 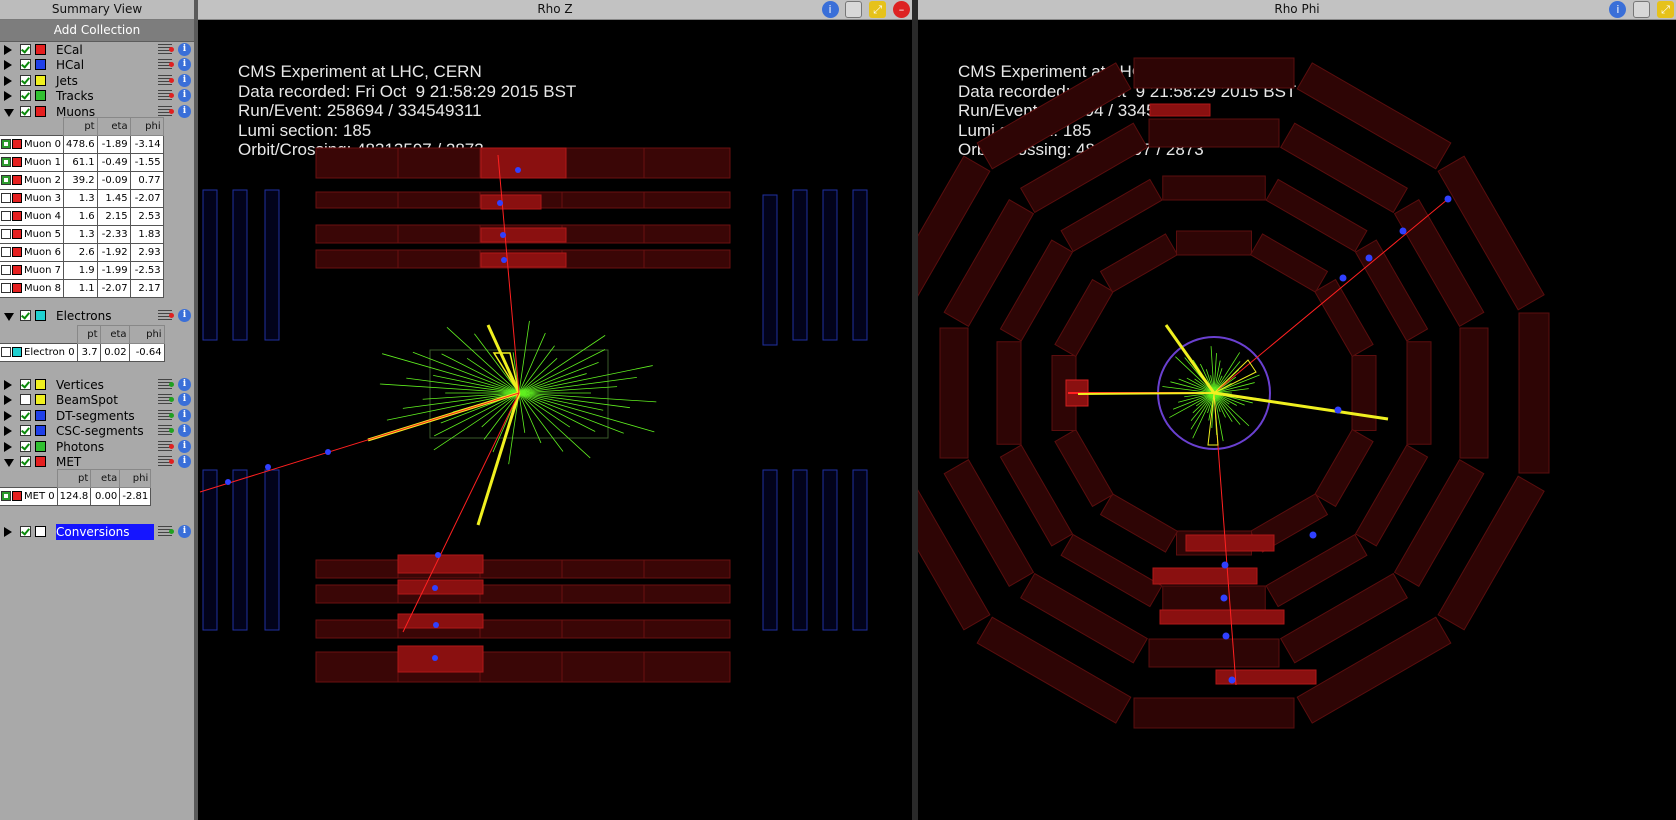 What do you see at coordinates (76, 496) in the screenshot?
I see `table-row: MET 0 124.8 0.00 -2.81` at bounding box center [76, 496].